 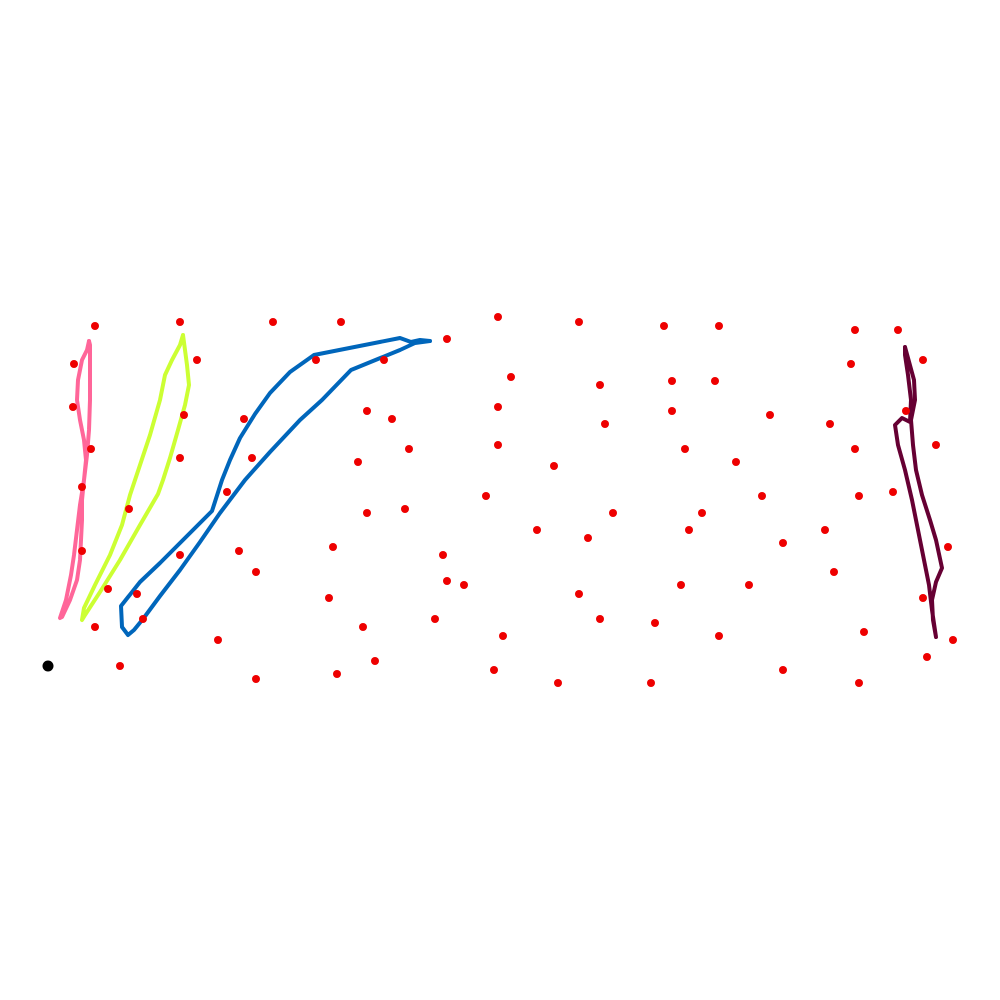 I want to click on depot-layer, so click(x=48, y=666).